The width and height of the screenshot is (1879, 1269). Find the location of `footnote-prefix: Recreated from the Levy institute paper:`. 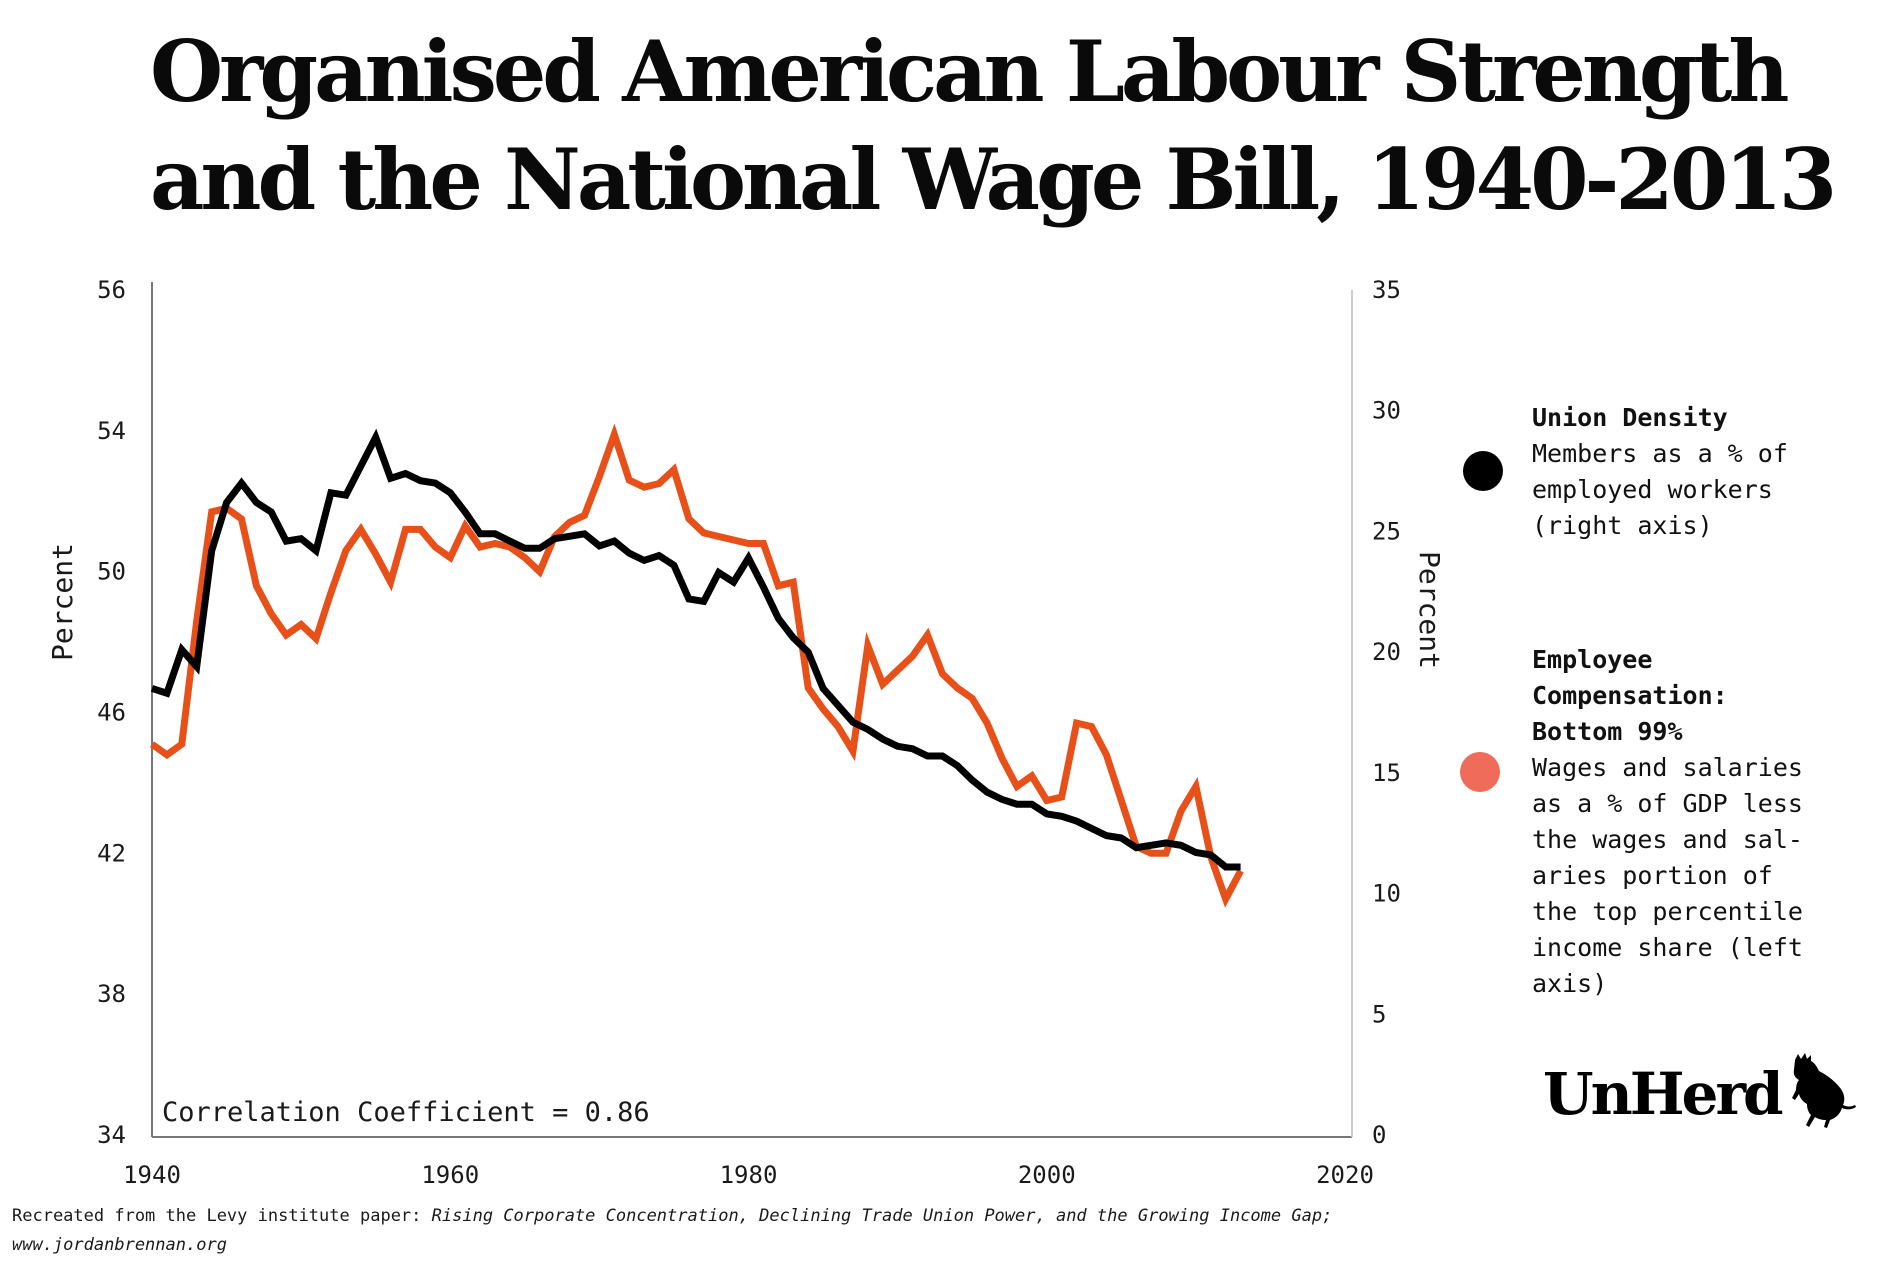

footnote-prefix: Recreated from the Levy institute paper: is located at coordinates (222, 1216).